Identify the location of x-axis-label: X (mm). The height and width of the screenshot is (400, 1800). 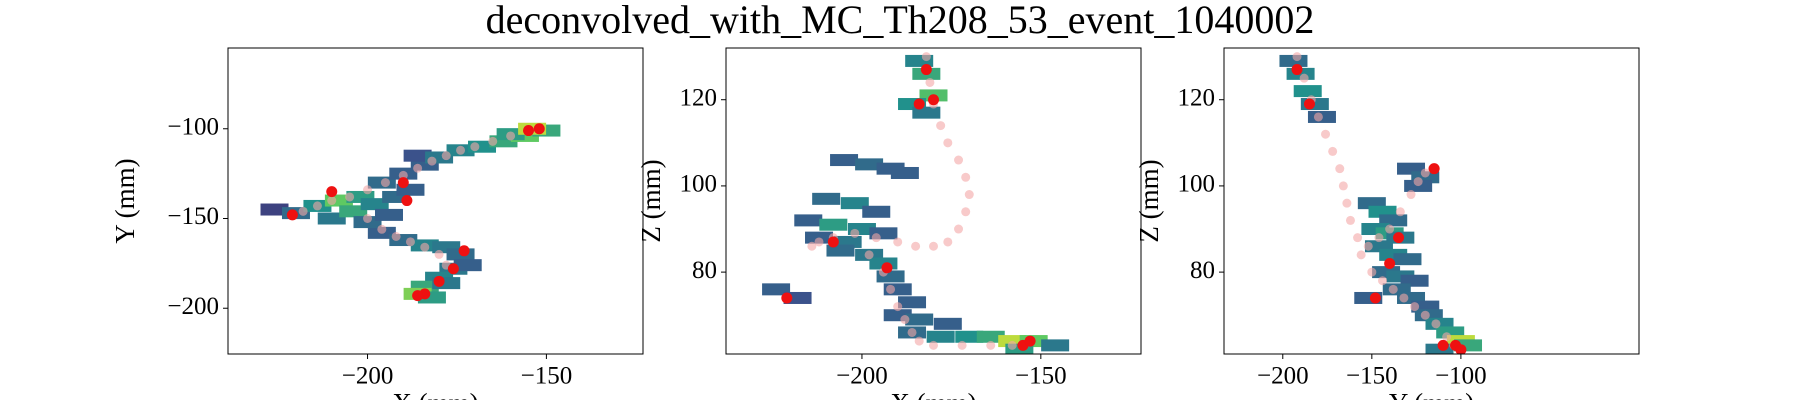
(435, 394).